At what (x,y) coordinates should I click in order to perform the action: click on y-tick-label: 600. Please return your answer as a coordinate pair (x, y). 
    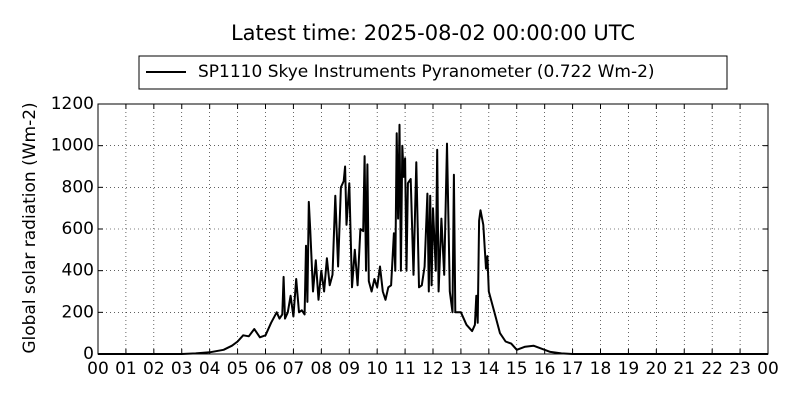
    Looking at the image, I should click on (78, 229).